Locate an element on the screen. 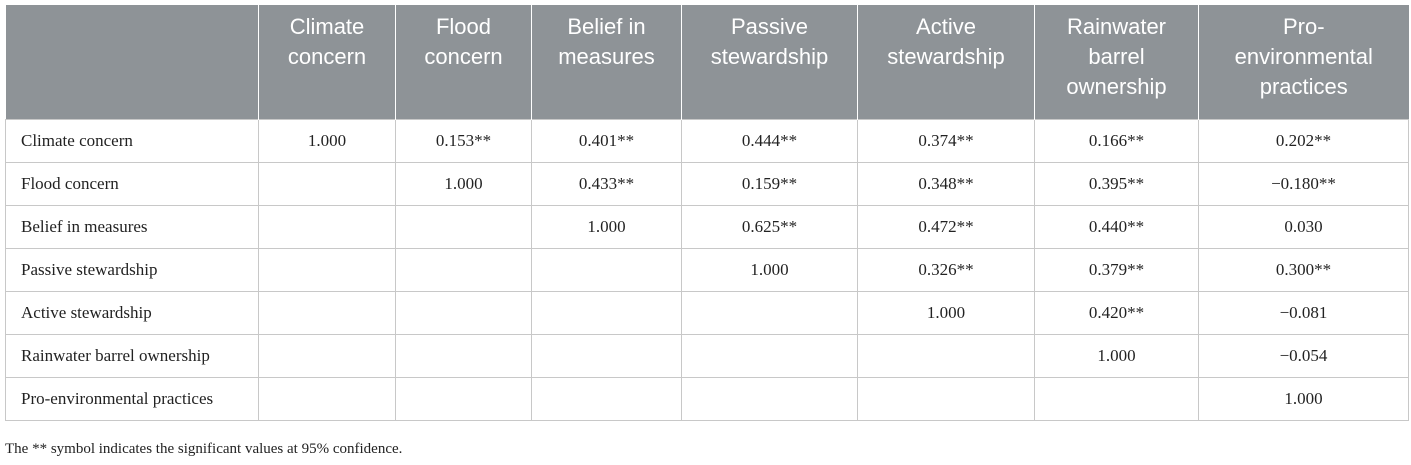 This screenshot has height=465, width=1411. value-cell: −0.180** is located at coordinates (1303, 183).